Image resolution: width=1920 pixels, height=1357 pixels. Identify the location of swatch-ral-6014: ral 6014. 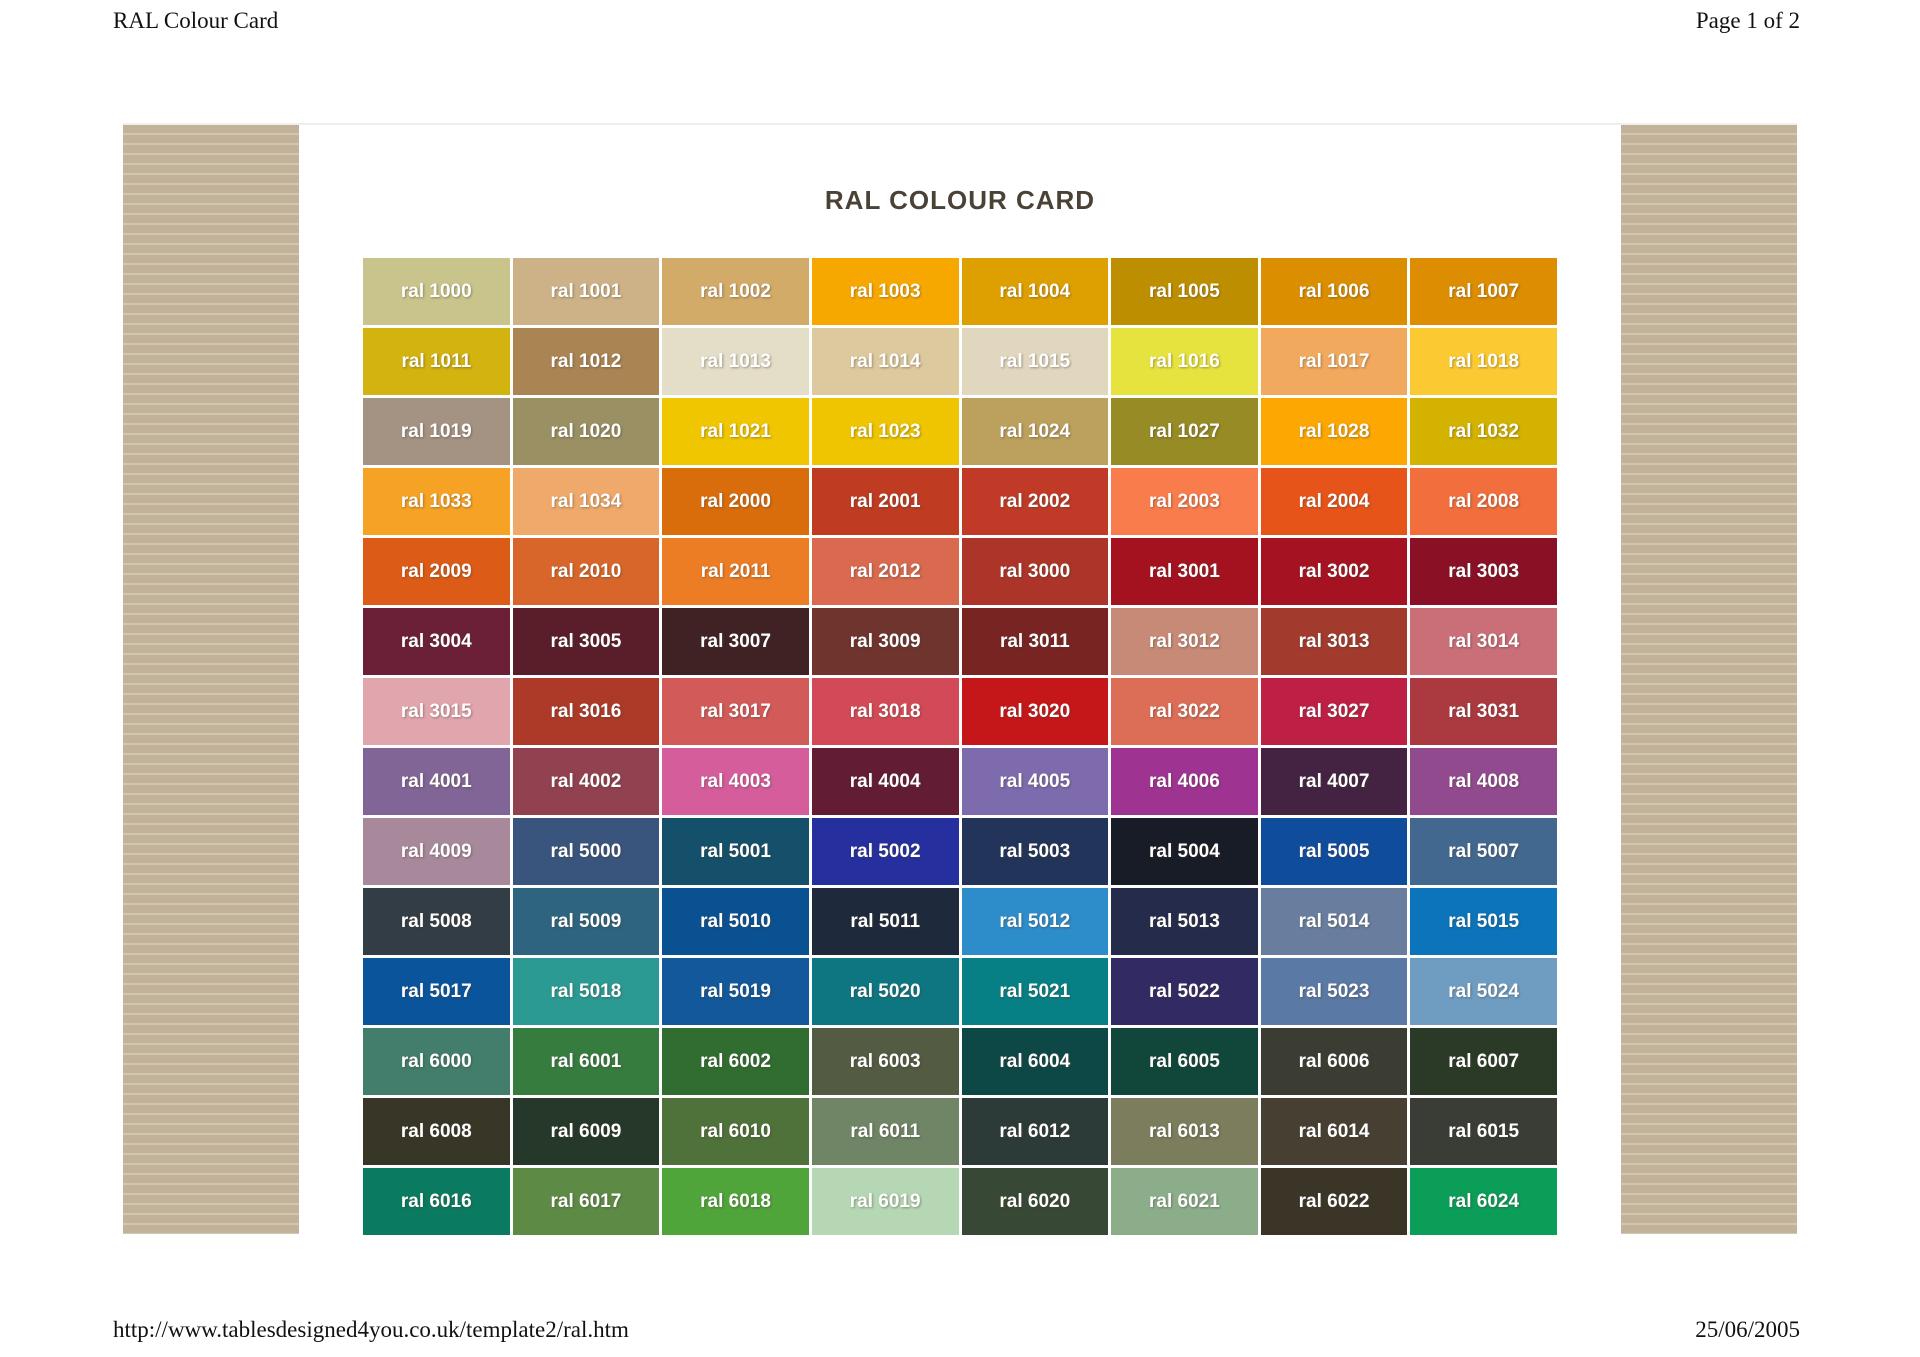
(1334, 1131).